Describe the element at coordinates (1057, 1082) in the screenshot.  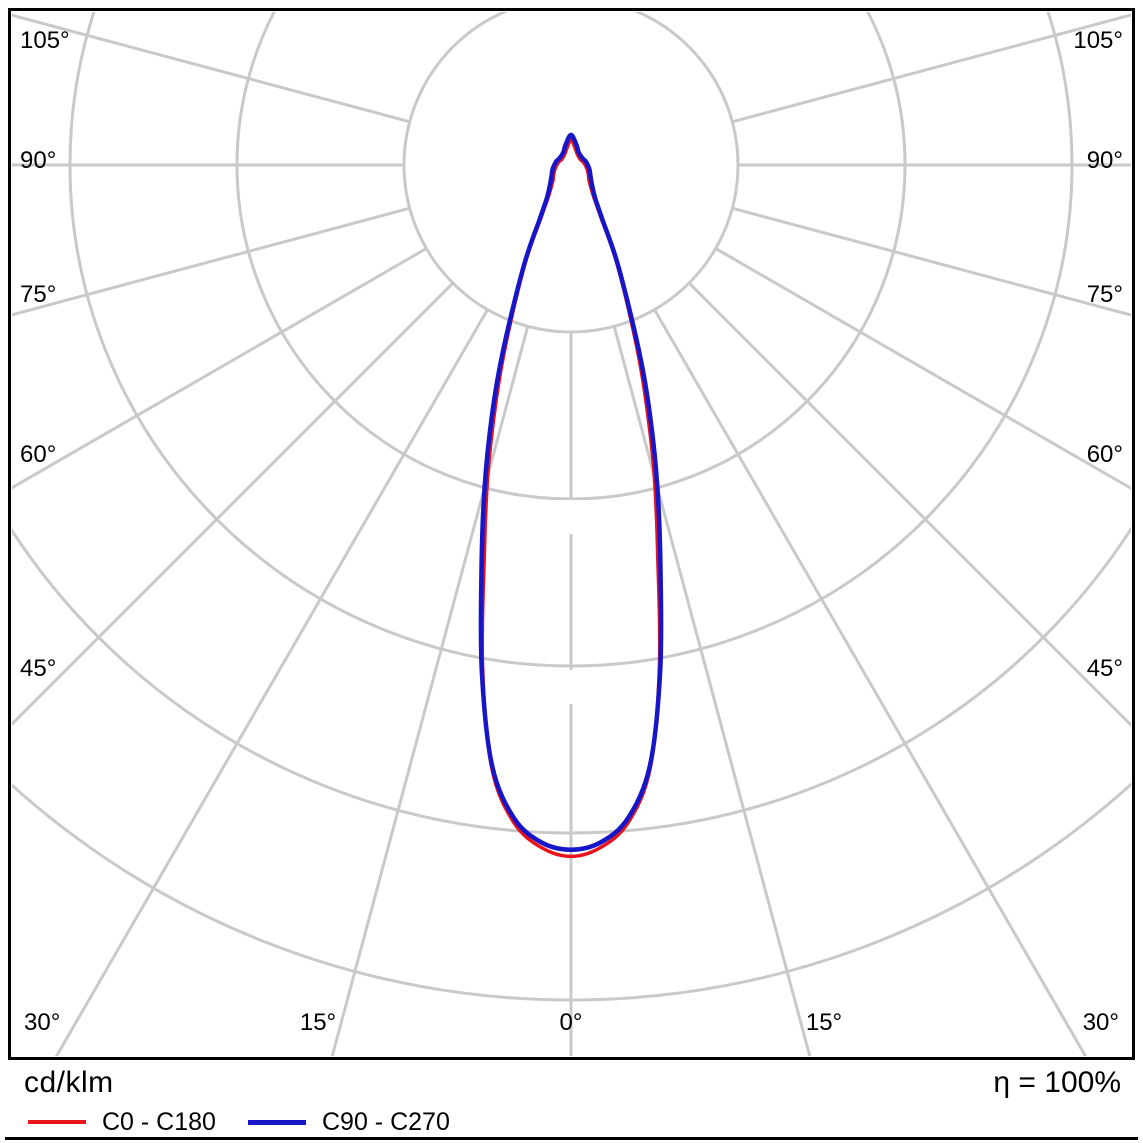
I see `efficiency-label: η = 100%` at that location.